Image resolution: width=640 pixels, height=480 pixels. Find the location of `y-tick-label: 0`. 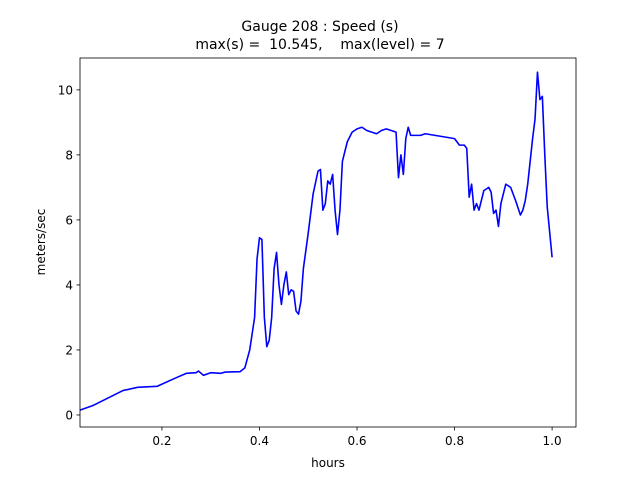

y-tick-label: 0 is located at coordinates (69, 415).